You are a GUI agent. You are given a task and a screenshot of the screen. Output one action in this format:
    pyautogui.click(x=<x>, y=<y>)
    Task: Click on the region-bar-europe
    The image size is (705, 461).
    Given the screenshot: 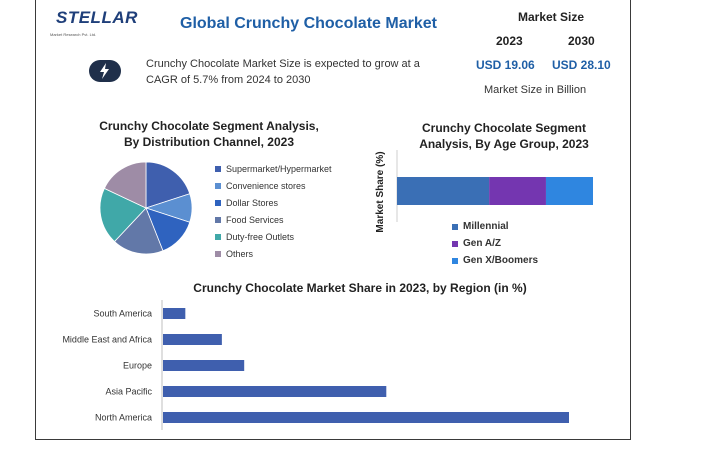 What is the action you would take?
    pyautogui.click(x=204, y=365)
    